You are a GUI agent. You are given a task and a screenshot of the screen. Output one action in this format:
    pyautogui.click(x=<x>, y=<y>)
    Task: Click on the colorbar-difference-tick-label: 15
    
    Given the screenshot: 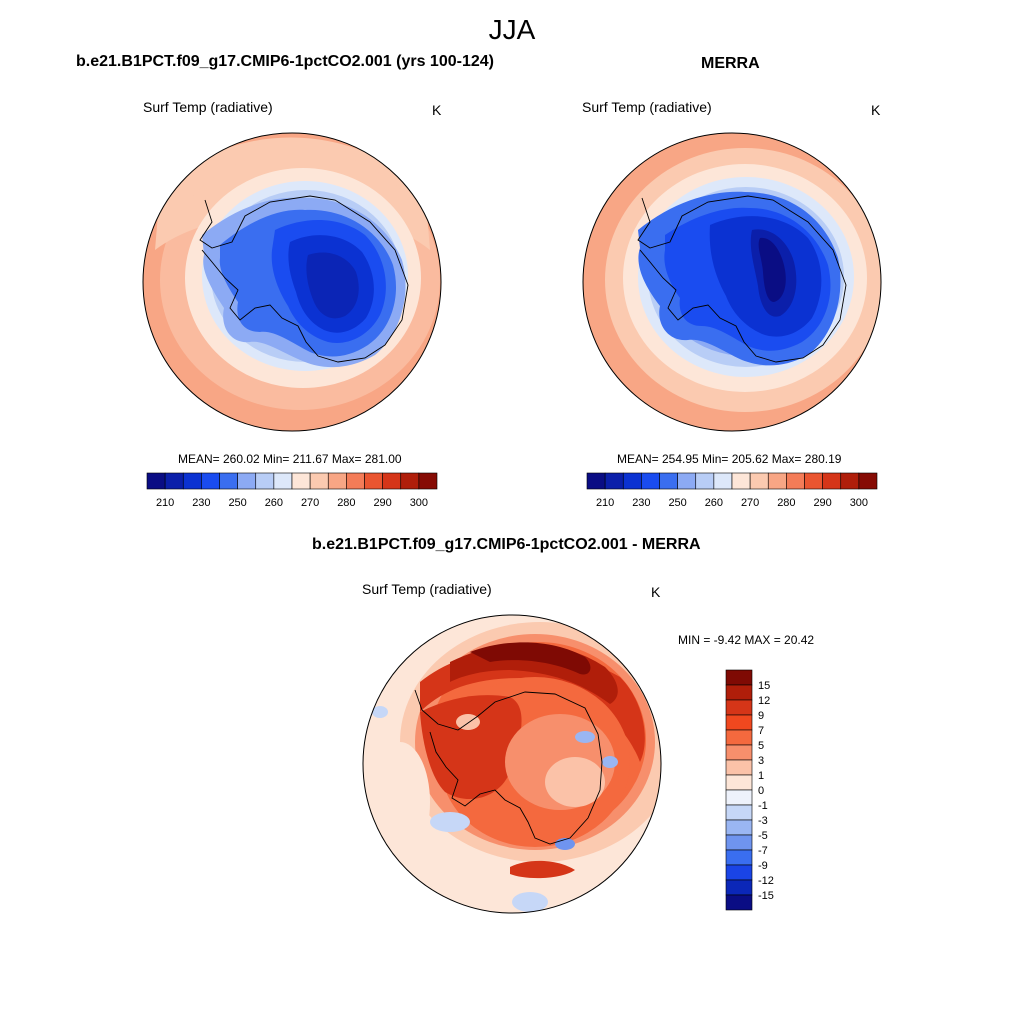 What is the action you would take?
    pyautogui.click(x=764, y=686)
    